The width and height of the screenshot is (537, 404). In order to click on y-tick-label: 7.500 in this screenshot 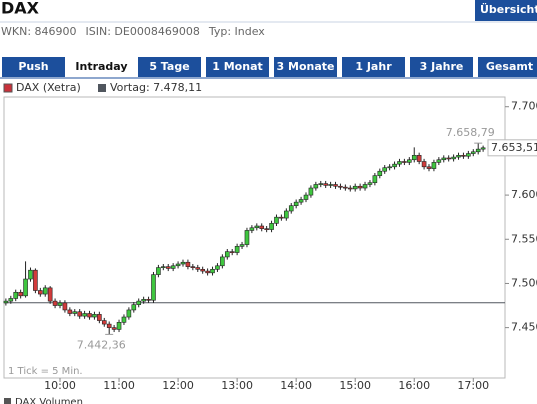, I will do `click(524, 282)`.